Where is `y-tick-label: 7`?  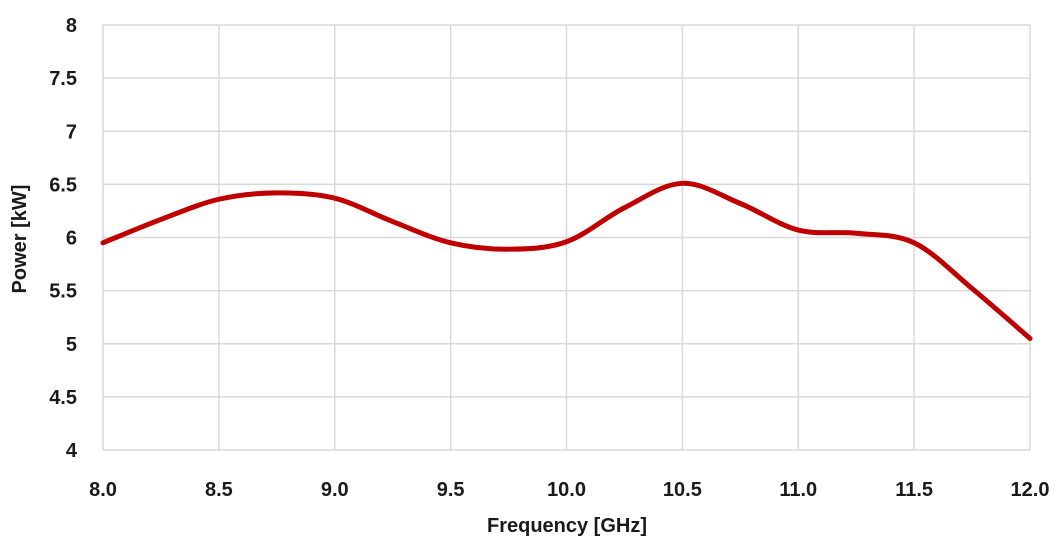 y-tick-label: 7 is located at coordinates (71, 132).